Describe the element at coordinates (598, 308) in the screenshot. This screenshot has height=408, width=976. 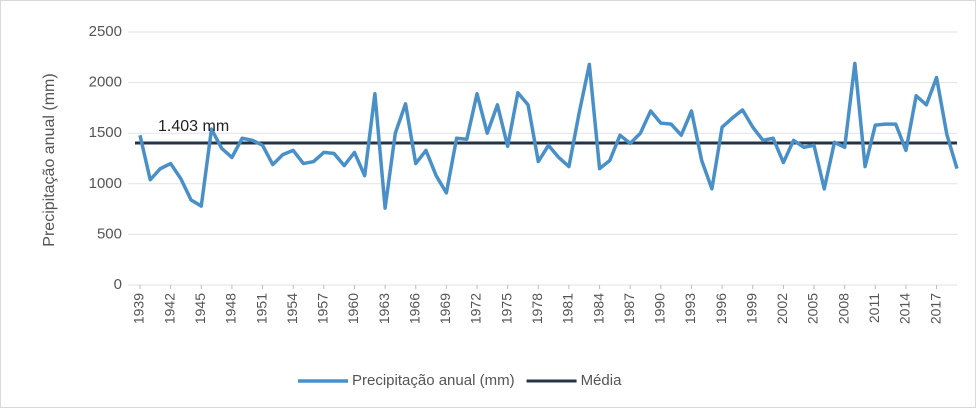
I see `x-tick-label: 1984` at that location.